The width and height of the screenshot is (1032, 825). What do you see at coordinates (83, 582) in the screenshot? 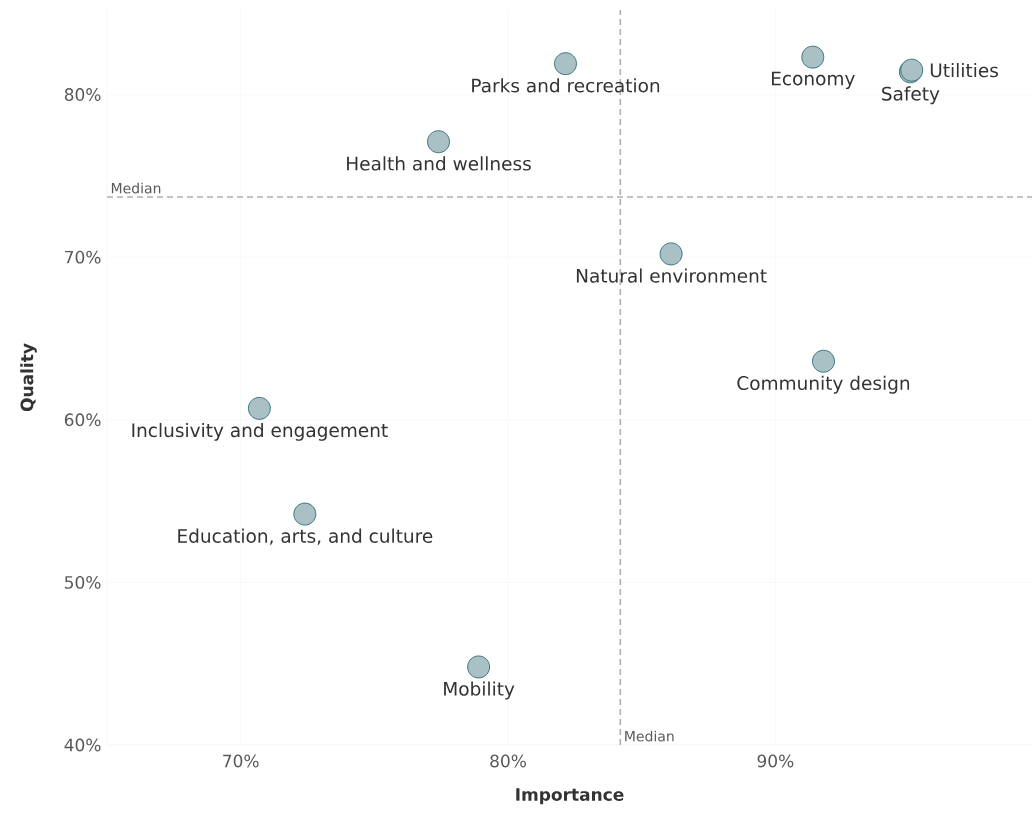
I see `y-tick-label: 50%` at bounding box center [83, 582].